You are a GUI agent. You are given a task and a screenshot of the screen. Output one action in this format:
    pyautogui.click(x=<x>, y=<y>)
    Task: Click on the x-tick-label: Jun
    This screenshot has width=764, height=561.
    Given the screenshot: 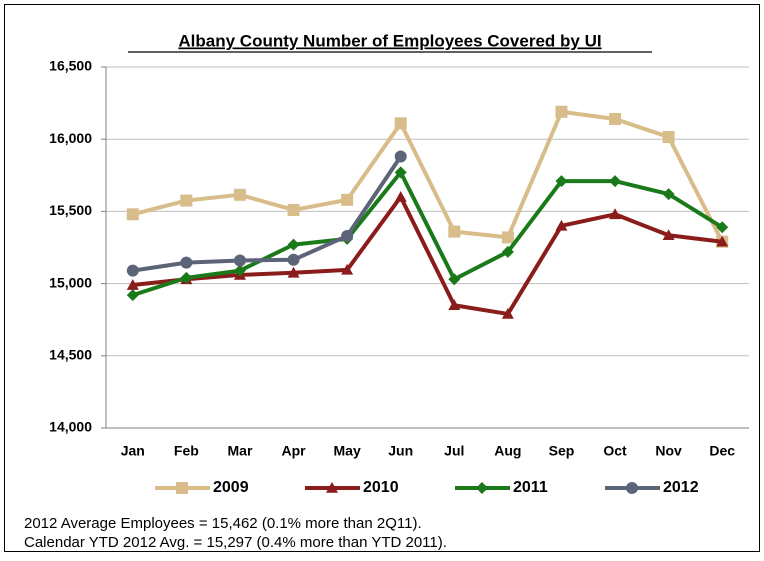 What is the action you would take?
    pyautogui.click(x=400, y=451)
    